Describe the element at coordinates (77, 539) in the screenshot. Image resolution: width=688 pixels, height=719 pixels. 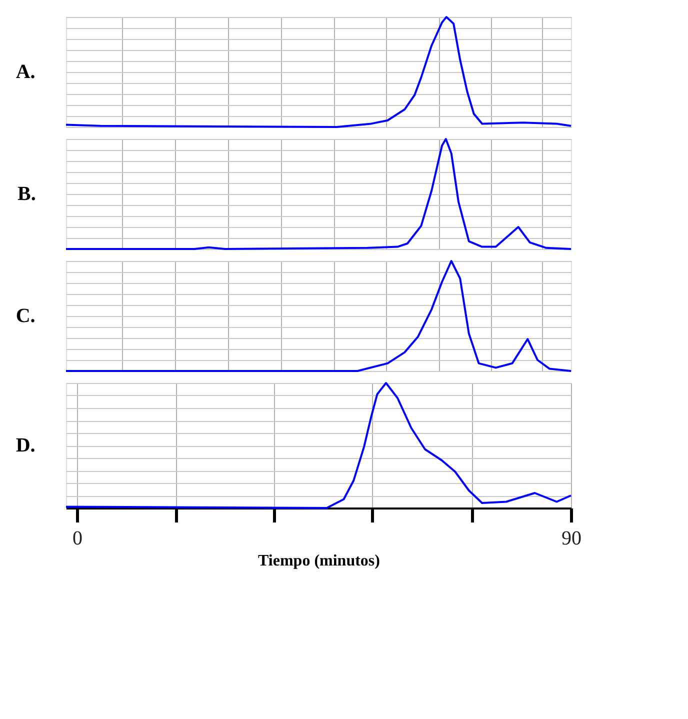
I see `x-tick-label: 0` at that location.